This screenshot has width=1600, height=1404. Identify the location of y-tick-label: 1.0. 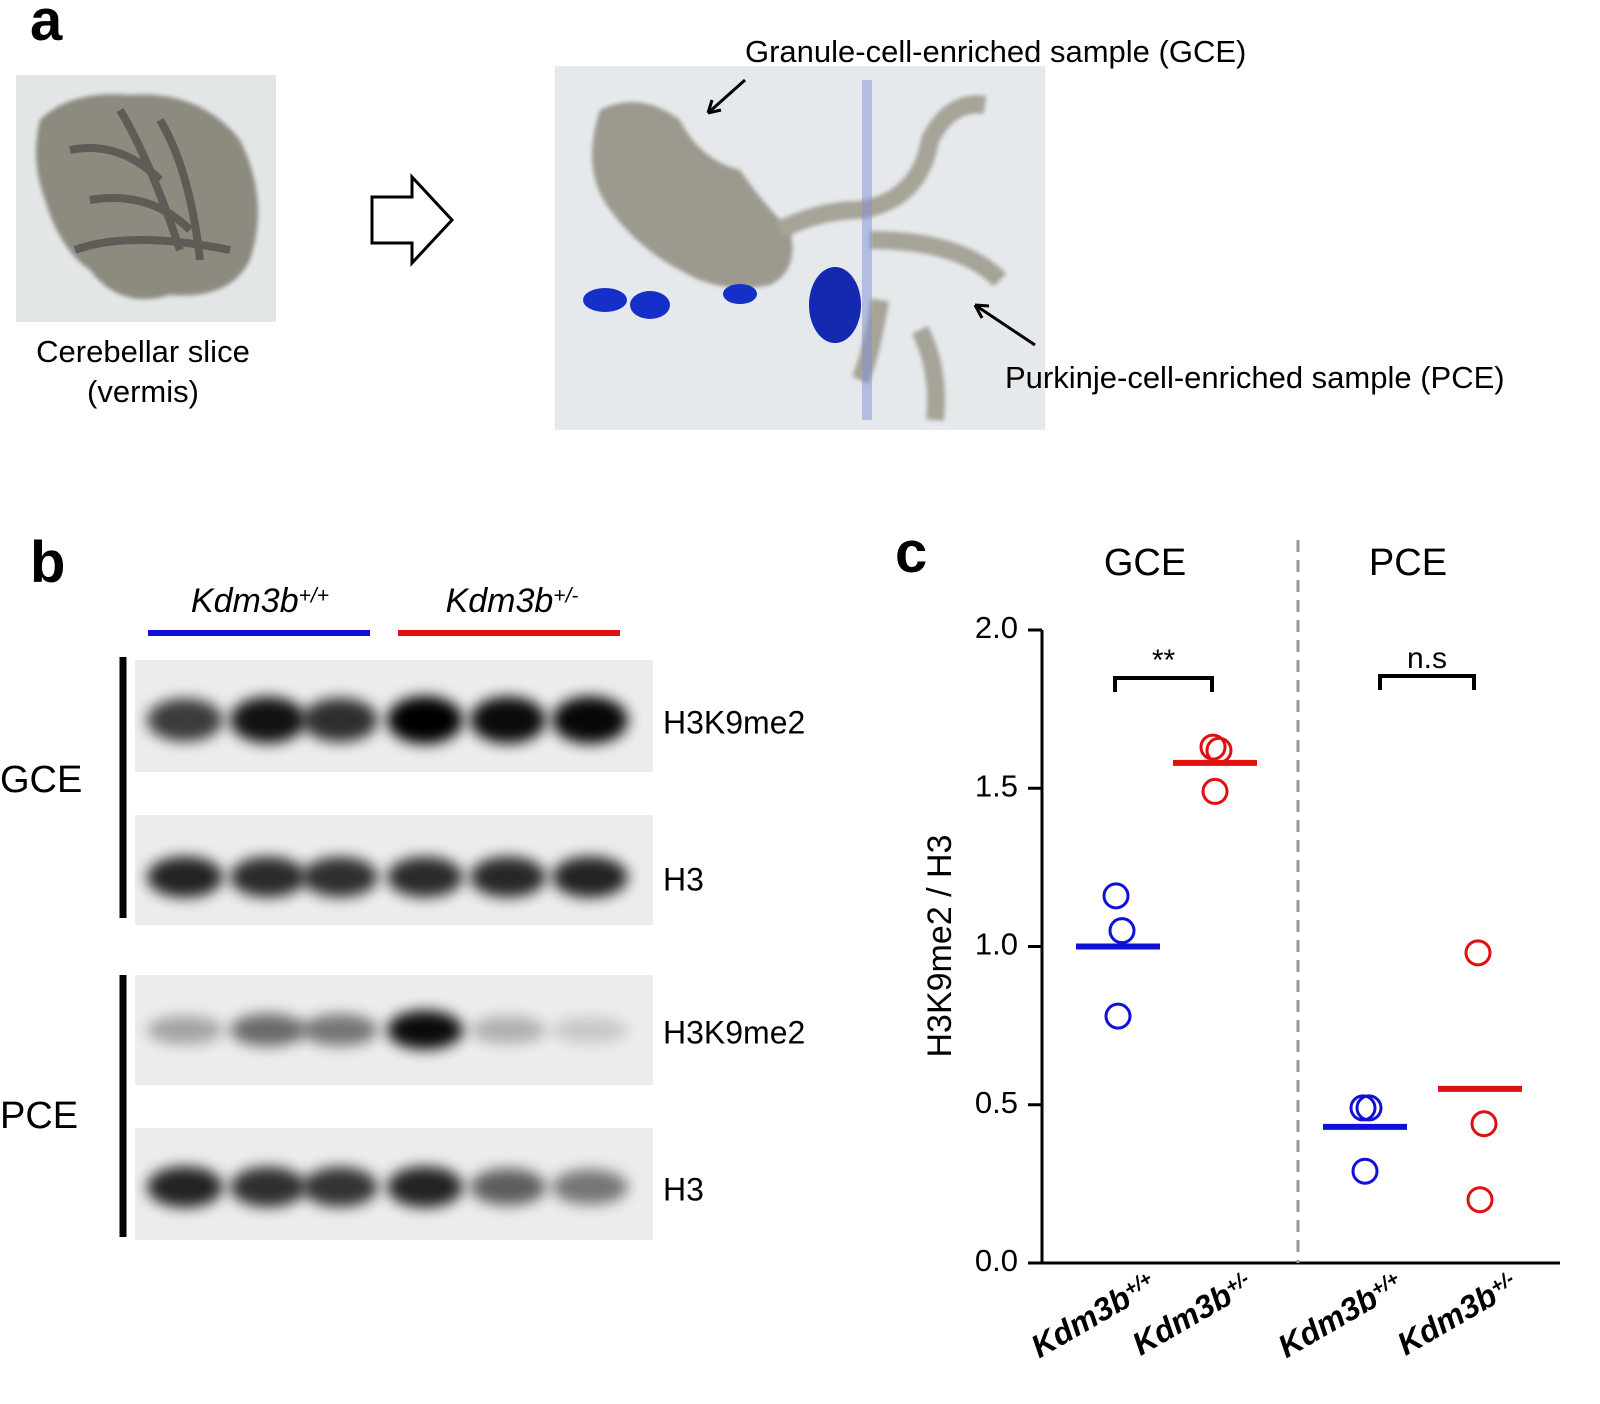
(996, 944).